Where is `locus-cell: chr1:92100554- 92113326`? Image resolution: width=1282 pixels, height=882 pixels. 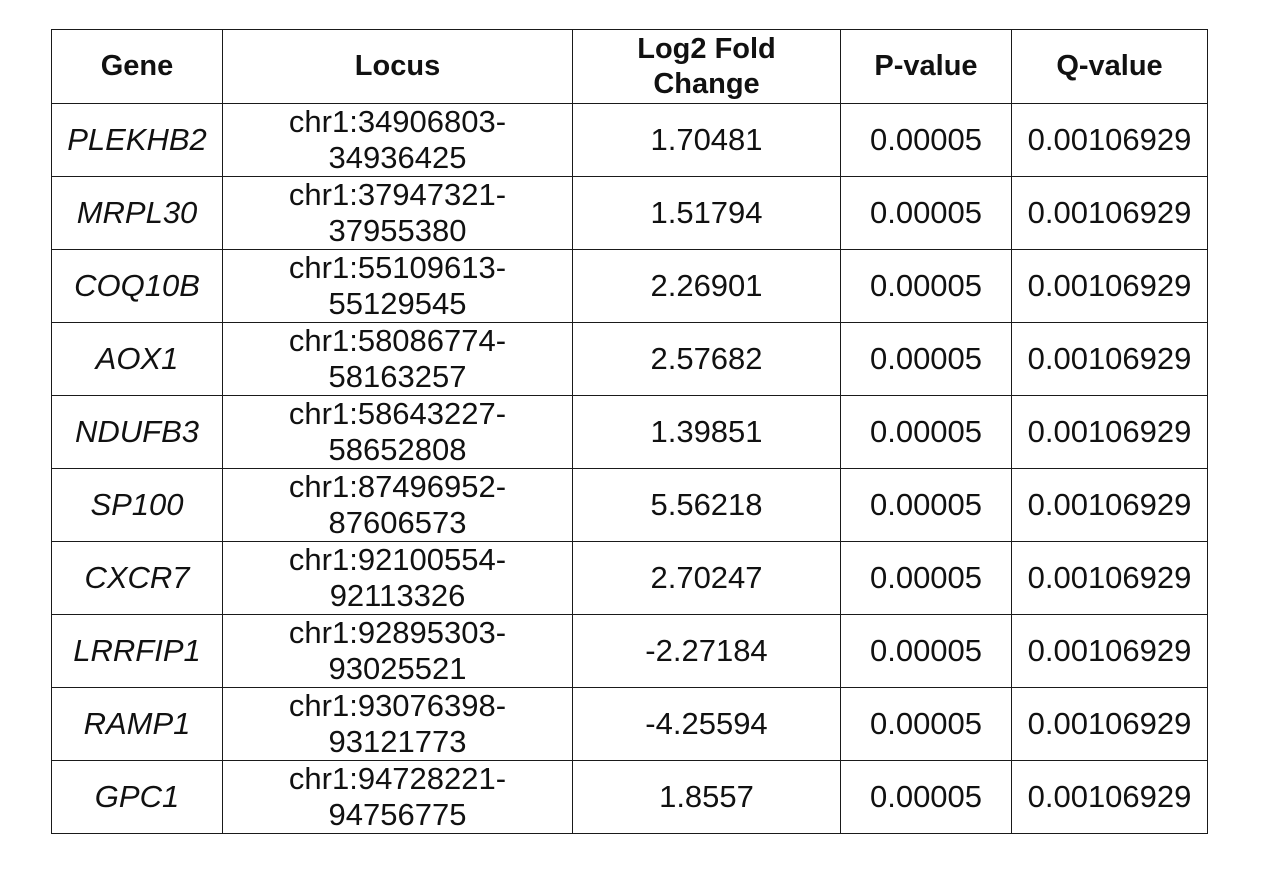
locus-cell: chr1:92100554- 92113326 is located at coordinates (397, 578).